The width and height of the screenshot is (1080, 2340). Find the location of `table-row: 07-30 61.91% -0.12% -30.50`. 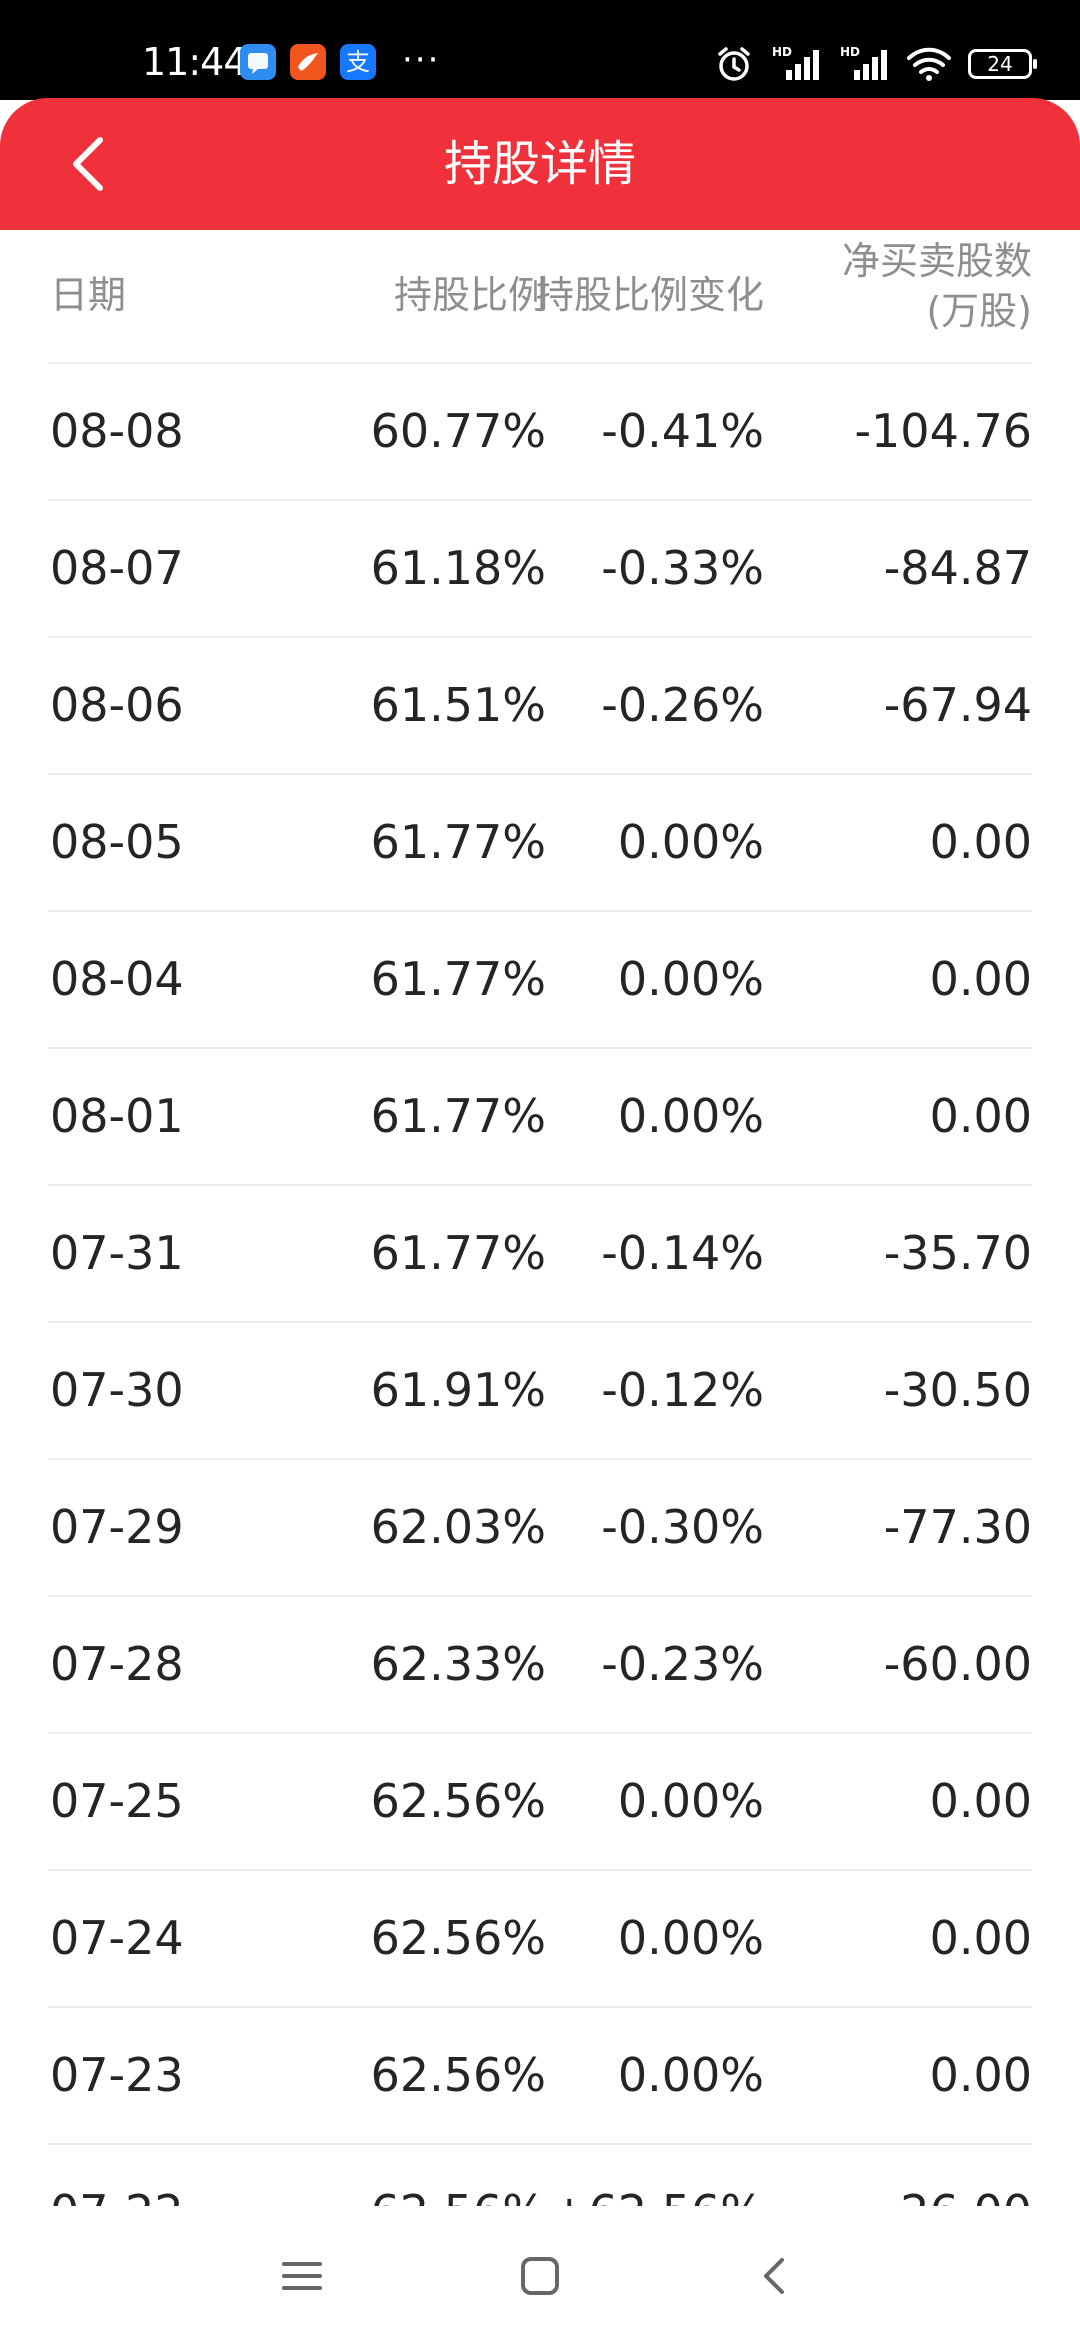

table-row: 07-30 61.91% -0.12% -30.50 is located at coordinates (540, 1391).